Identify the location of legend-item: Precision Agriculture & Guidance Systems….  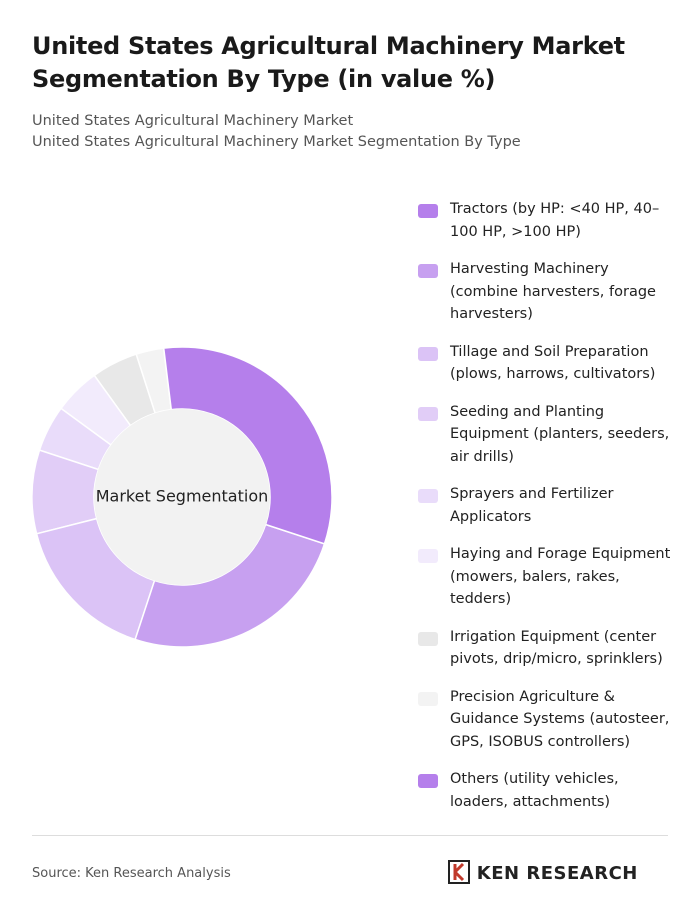
(548, 720).